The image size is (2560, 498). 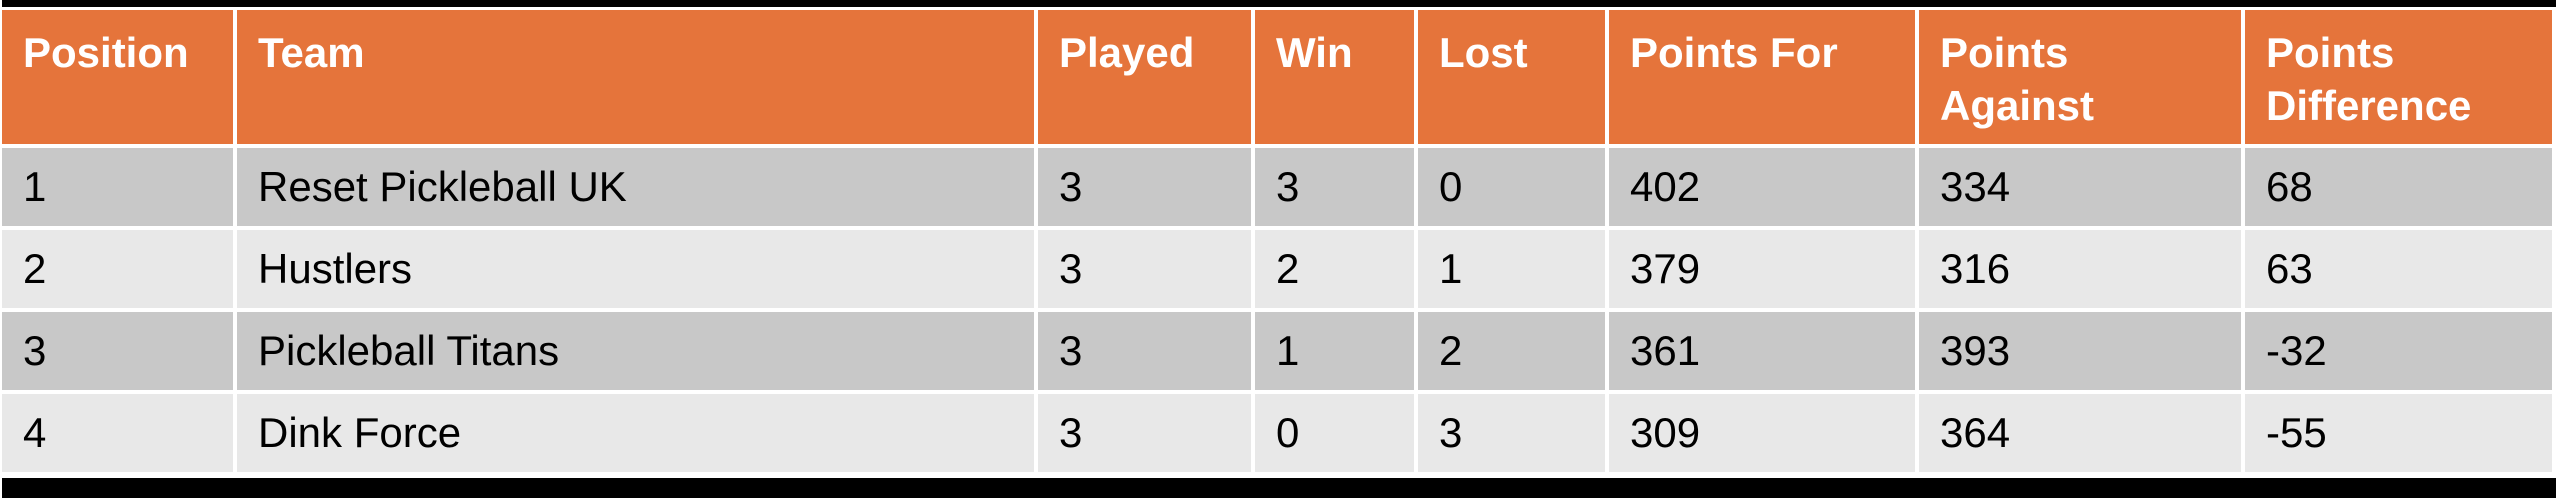 I want to click on cell-points-for: 379, so click(x=1762, y=269).